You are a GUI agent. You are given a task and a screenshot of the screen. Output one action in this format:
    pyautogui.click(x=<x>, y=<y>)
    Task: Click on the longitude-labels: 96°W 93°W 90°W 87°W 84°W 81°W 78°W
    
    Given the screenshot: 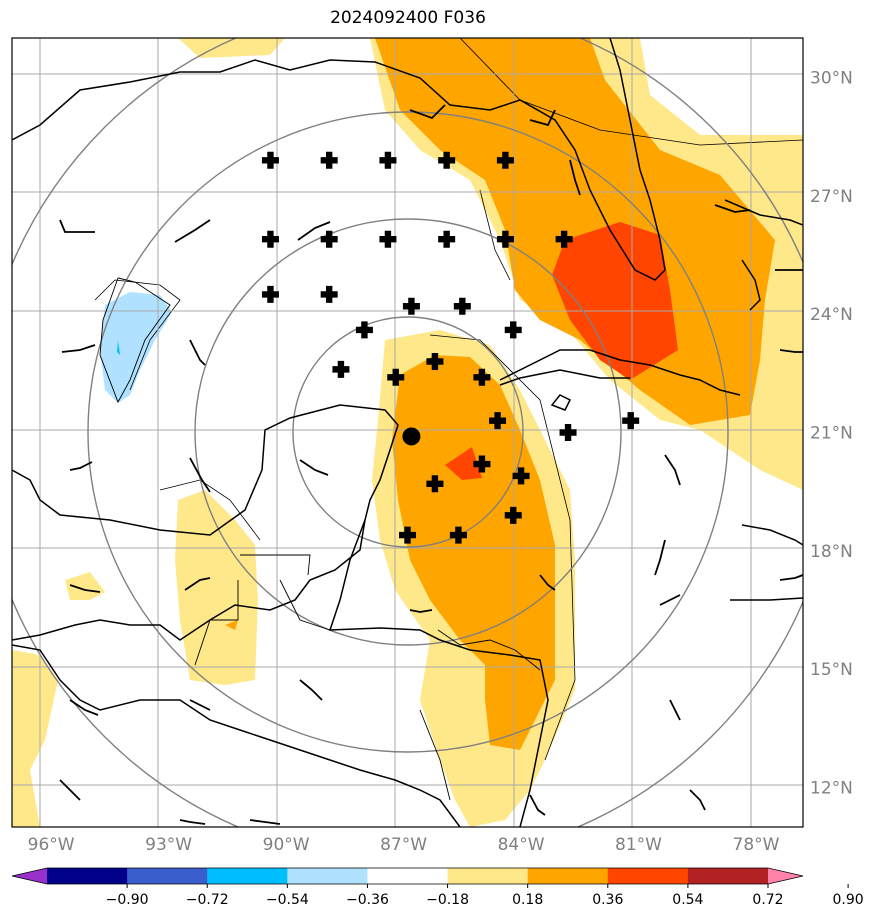 What is the action you would take?
    pyautogui.click(x=404, y=845)
    